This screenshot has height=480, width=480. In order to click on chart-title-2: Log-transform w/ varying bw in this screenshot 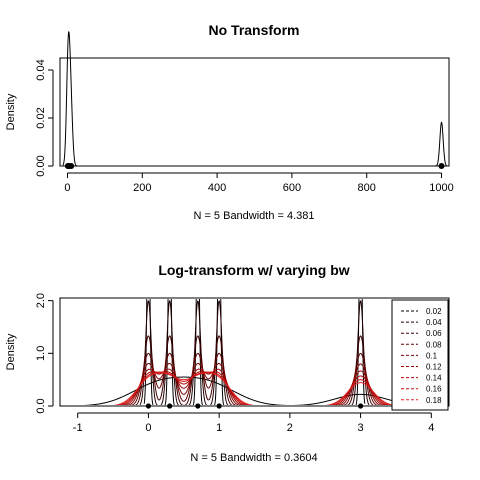, I will do `click(253, 270)`.